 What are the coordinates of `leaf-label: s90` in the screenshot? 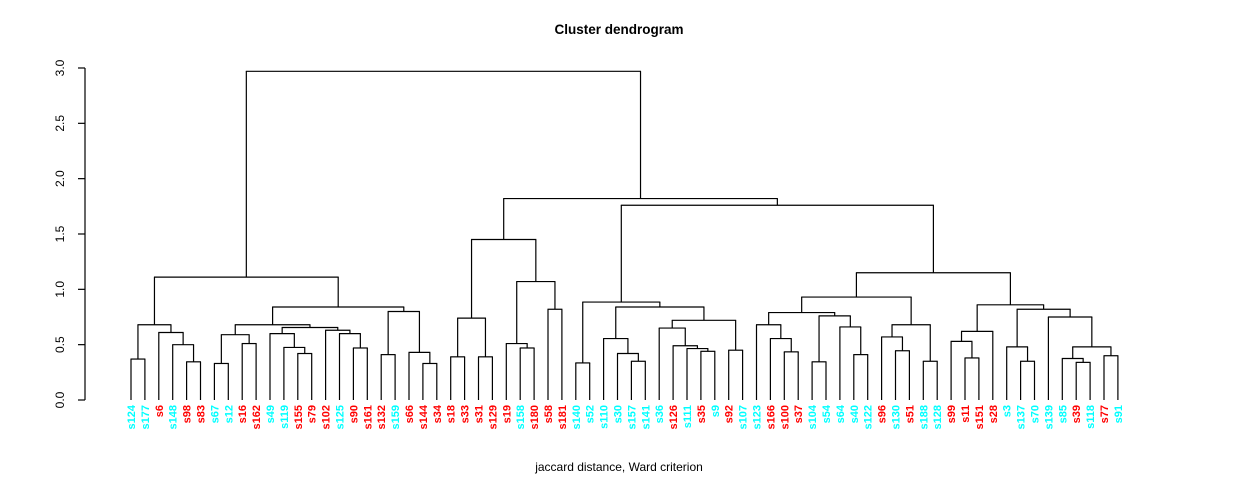 It's located at (354, 414).